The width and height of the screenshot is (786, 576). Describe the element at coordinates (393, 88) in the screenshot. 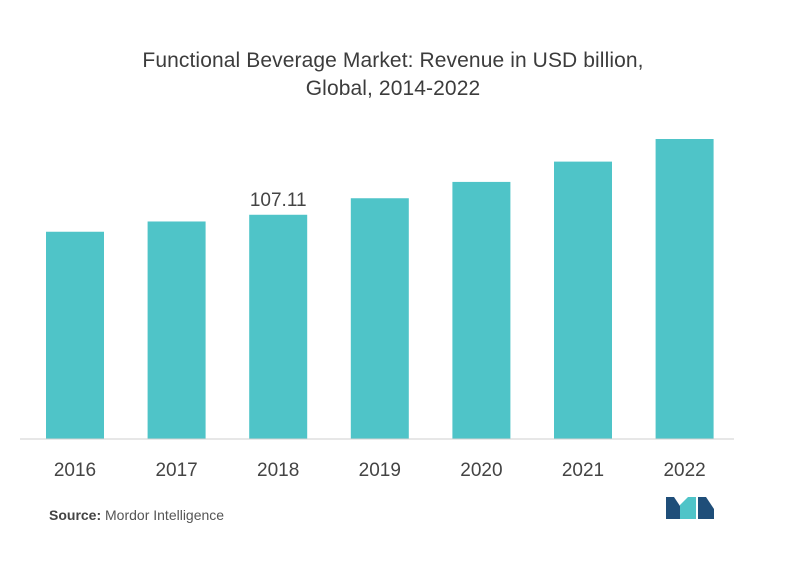

I see `chart-subtitle: Global, 2014-2022` at that location.